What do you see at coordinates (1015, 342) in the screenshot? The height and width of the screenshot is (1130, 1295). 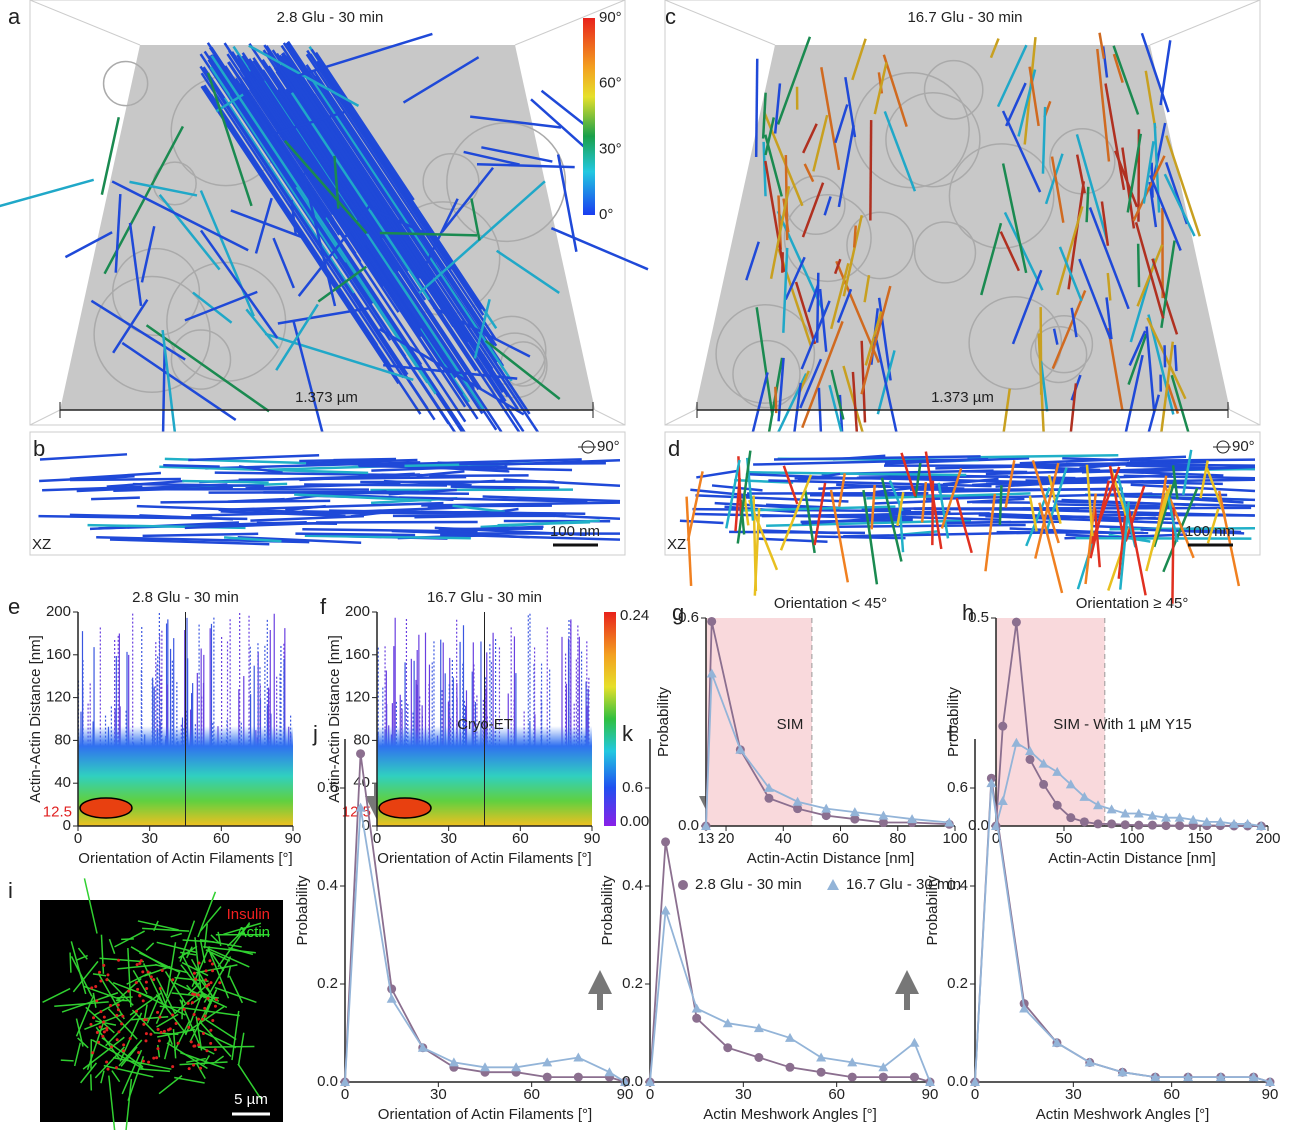 I see `vesicle` at bounding box center [1015, 342].